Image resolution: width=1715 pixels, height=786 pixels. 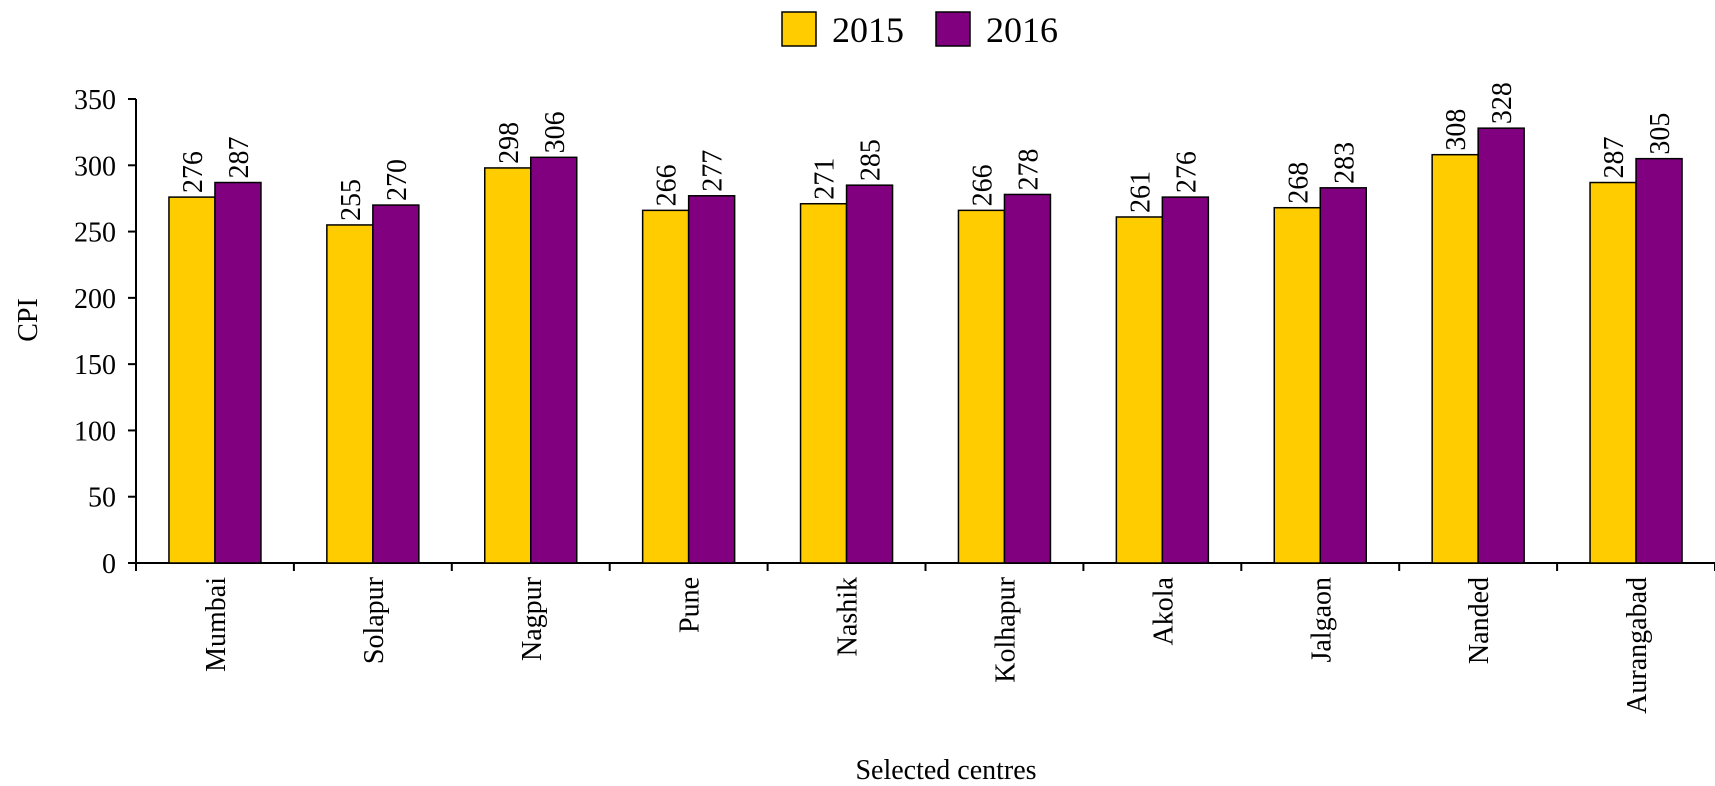 What do you see at coordinates (1140, 192) in the screenshot?
I see `data-label: 261` at bounding box center [1140, 192].